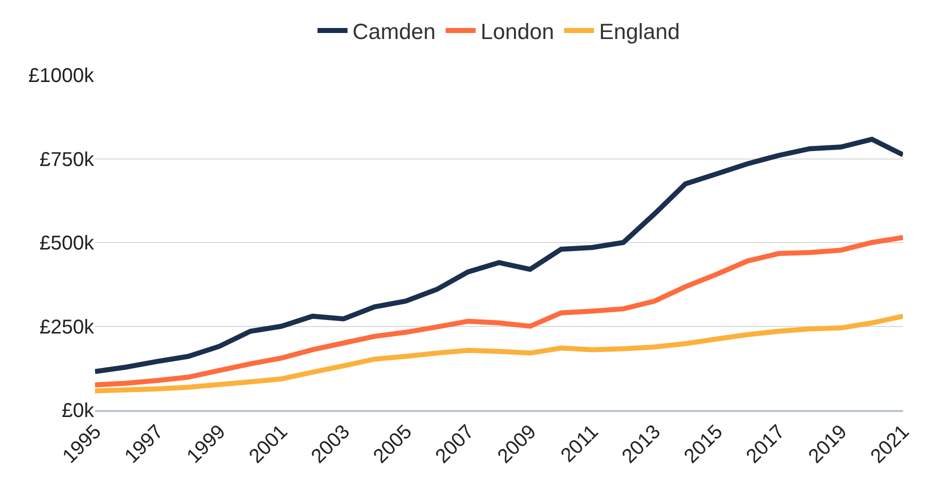  Describe the element at coordinates (67, 159) in the screenshot. I see `y-tick-label: £750k` at that location.